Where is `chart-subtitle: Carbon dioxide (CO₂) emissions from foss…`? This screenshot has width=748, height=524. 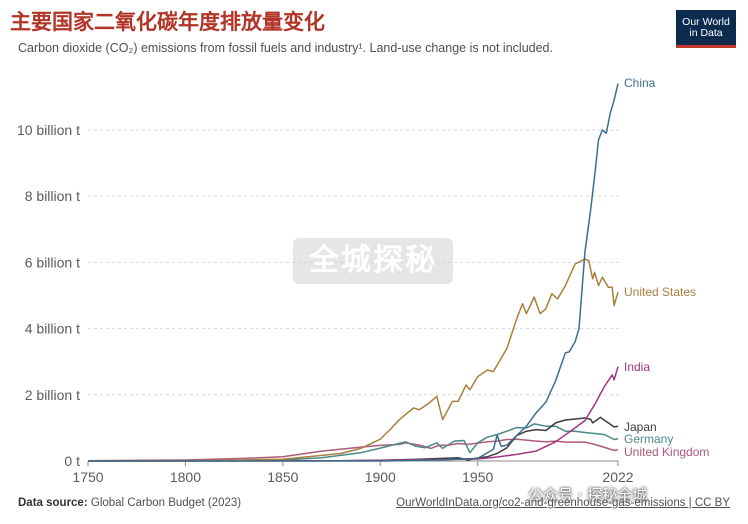 chart-subtitle: Carbon dioxide (CO₂) emissions from foss… is located at coordinates (285, 48).